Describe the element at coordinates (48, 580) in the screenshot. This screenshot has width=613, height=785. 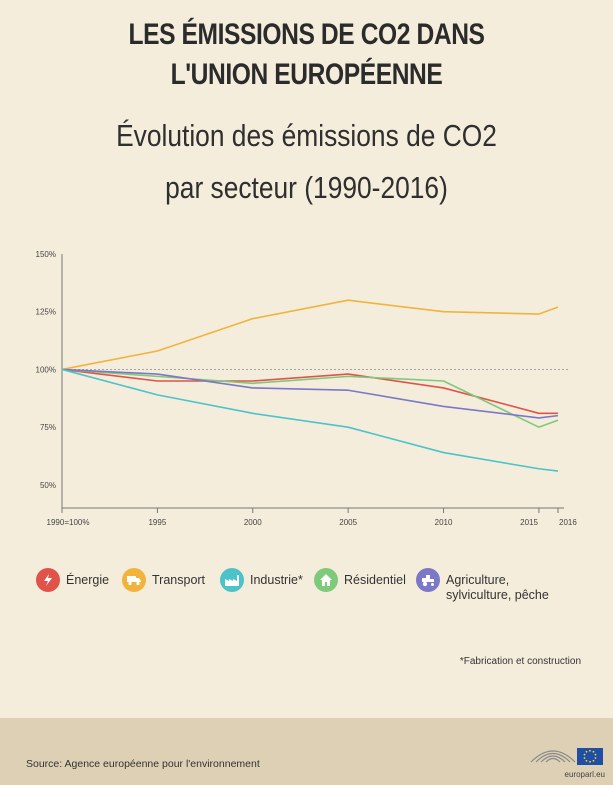
I see `lightning-icon` at that location.